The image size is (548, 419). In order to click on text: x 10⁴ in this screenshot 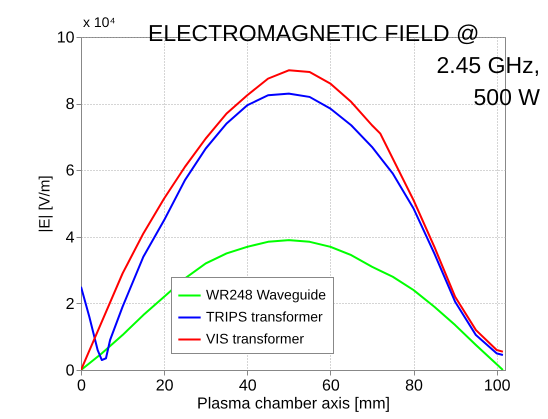, I will do `click(99, 22)`.